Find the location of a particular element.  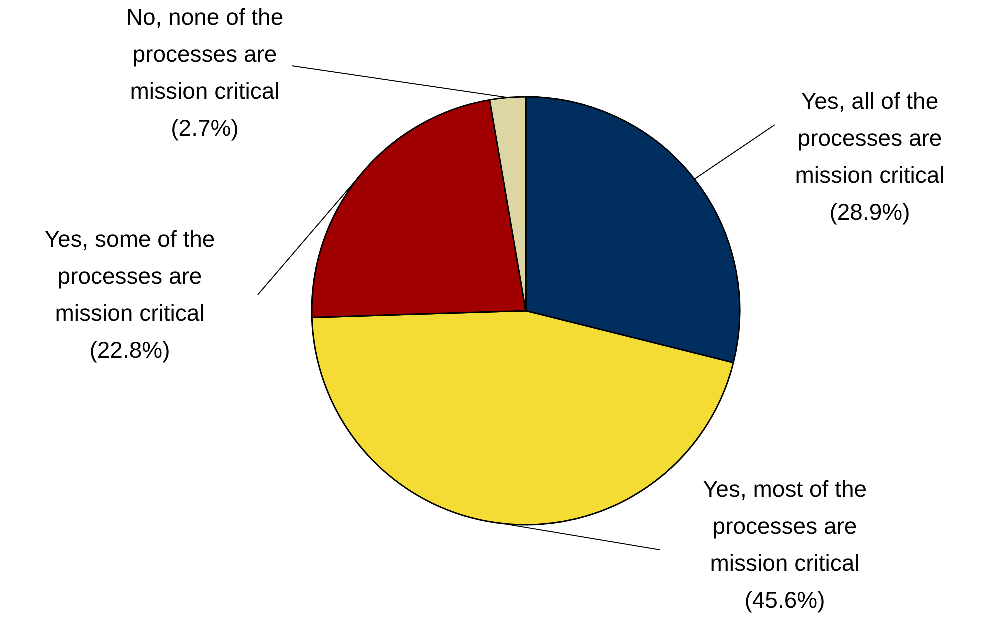

slice-label: Yes, all of the processes are mission critical is located at coordinates (870, 138).